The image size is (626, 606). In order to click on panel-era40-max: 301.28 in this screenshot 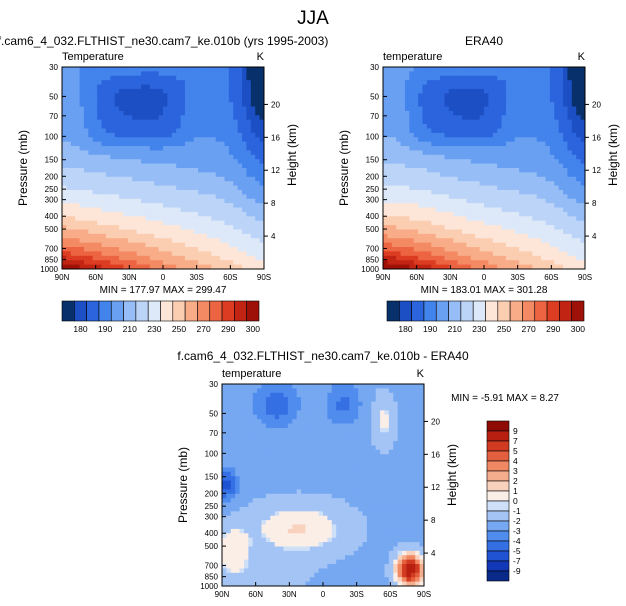, I will do `click(532, 290)`.